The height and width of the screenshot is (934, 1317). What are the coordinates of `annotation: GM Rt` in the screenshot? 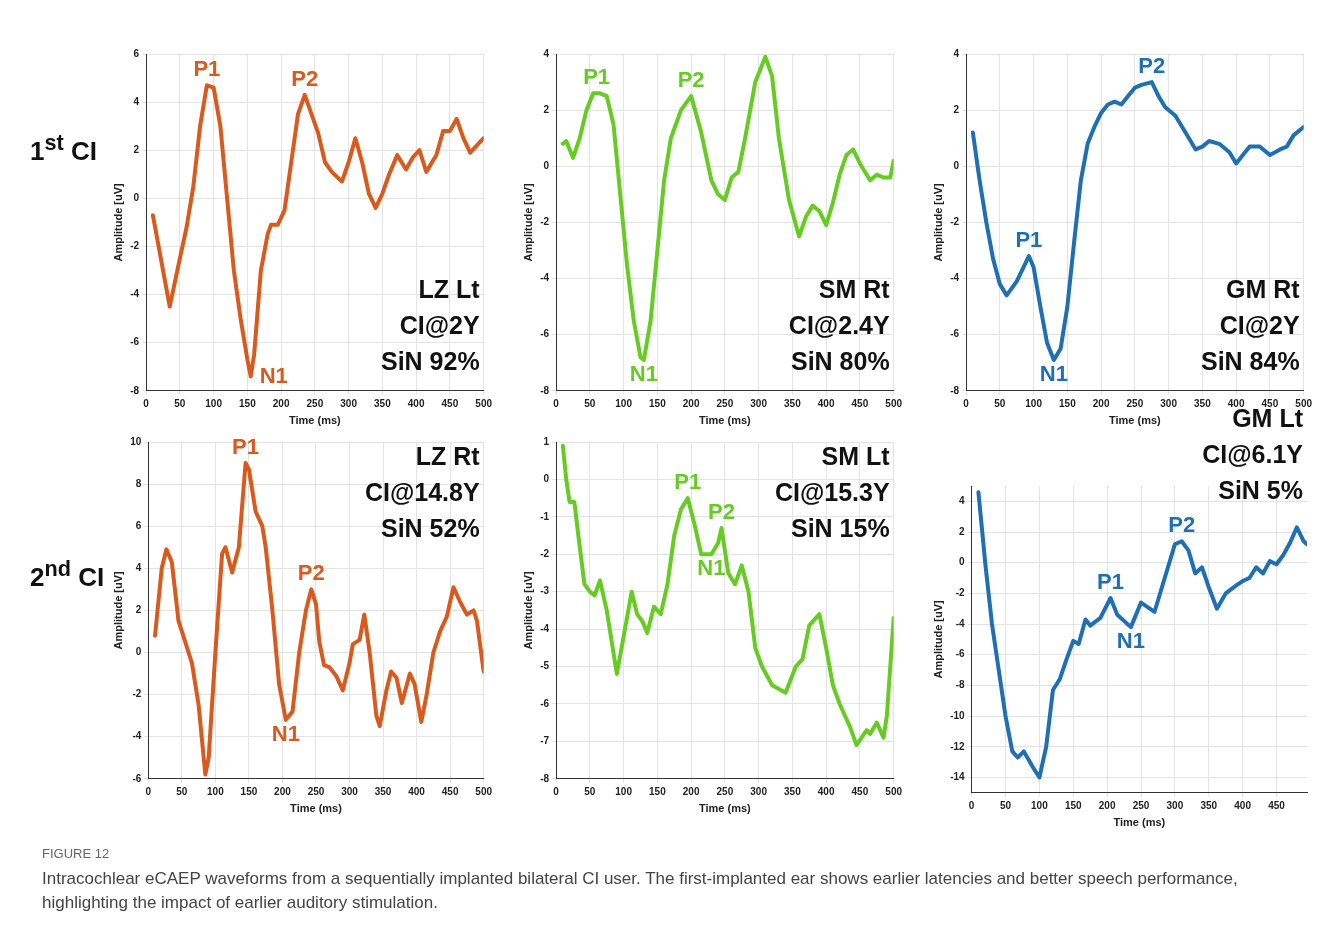 It's located at (1263, 289).